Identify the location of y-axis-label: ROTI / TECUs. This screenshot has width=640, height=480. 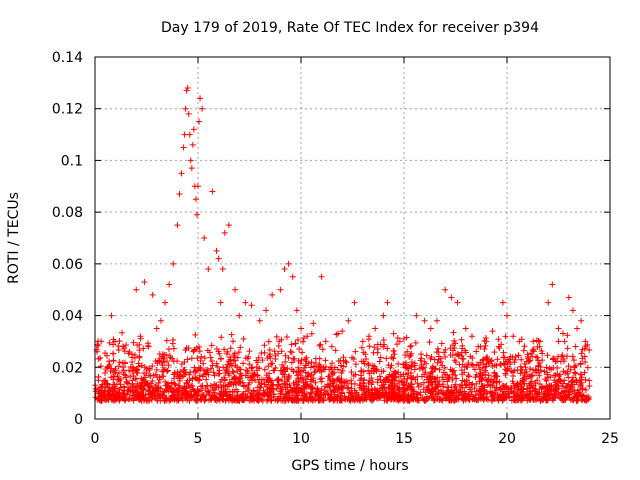
(14, 238).